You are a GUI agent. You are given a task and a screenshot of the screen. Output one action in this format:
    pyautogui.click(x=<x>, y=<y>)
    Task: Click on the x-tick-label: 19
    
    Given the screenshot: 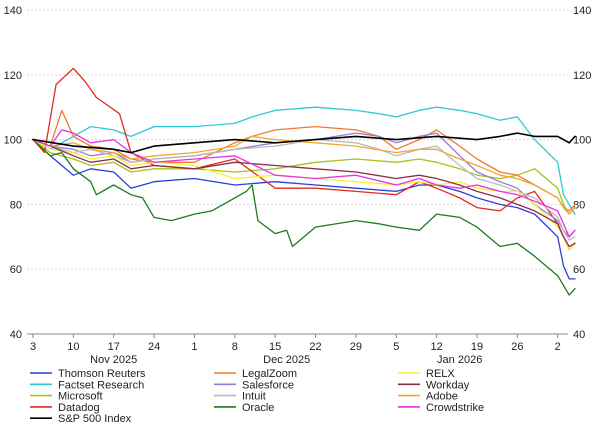 What is the action you would take?
    pyautogui.click(x=477, y=347)
    